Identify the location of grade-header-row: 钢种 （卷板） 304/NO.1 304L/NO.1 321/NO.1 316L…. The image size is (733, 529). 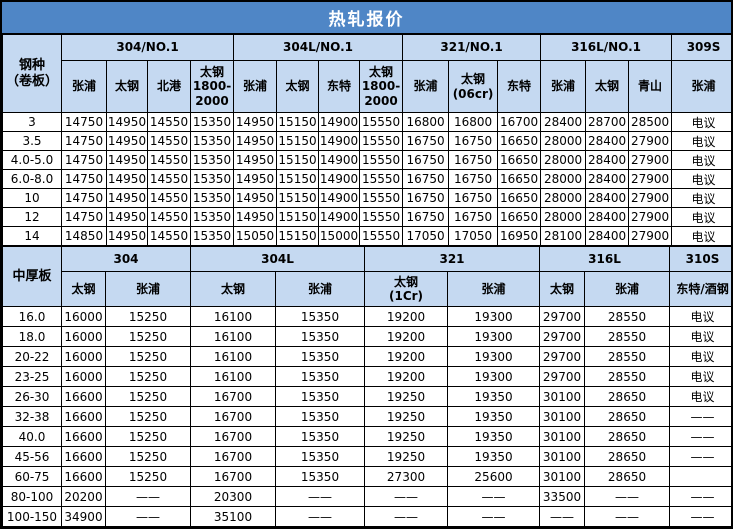
(366, 73).